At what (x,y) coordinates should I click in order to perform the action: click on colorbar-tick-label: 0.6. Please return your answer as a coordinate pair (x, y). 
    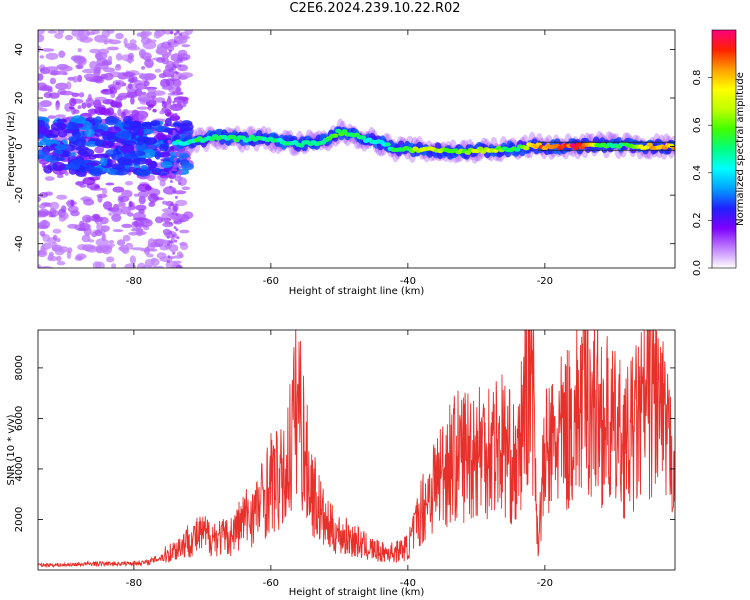
    Looking at the image, I should click on (697, 125).